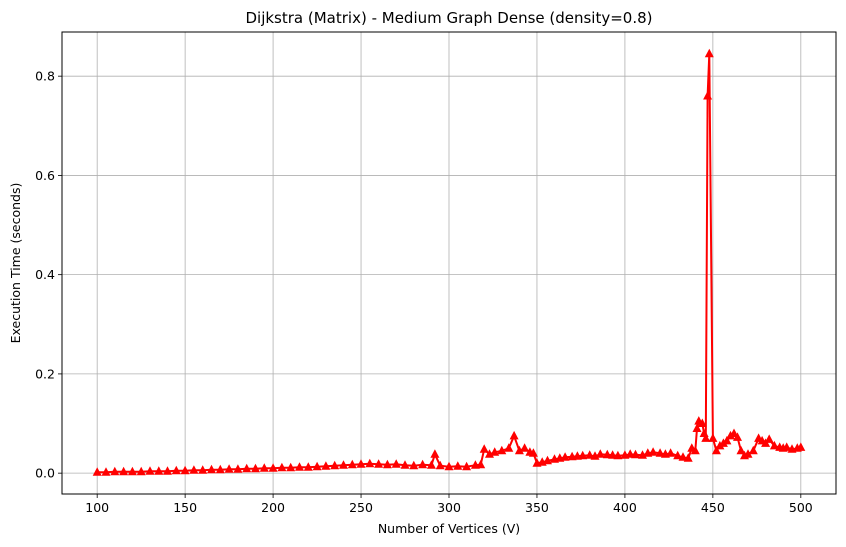  What do you see at coordinates (45, 473) in the screenshot?
I see `y-tick-label: 0.0` at bounding box center [45, 473].